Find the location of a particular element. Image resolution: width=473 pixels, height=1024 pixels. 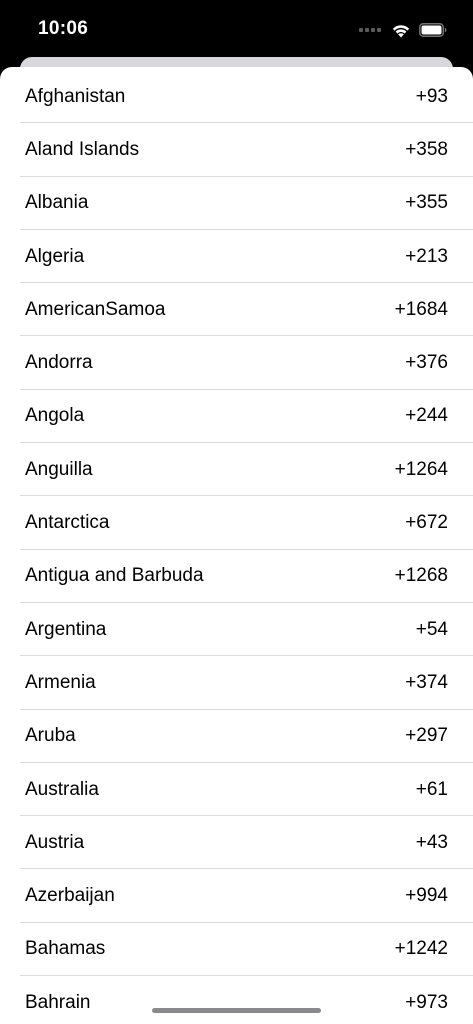

country-dial-code: +1684 is located at coordinates (421, 309).